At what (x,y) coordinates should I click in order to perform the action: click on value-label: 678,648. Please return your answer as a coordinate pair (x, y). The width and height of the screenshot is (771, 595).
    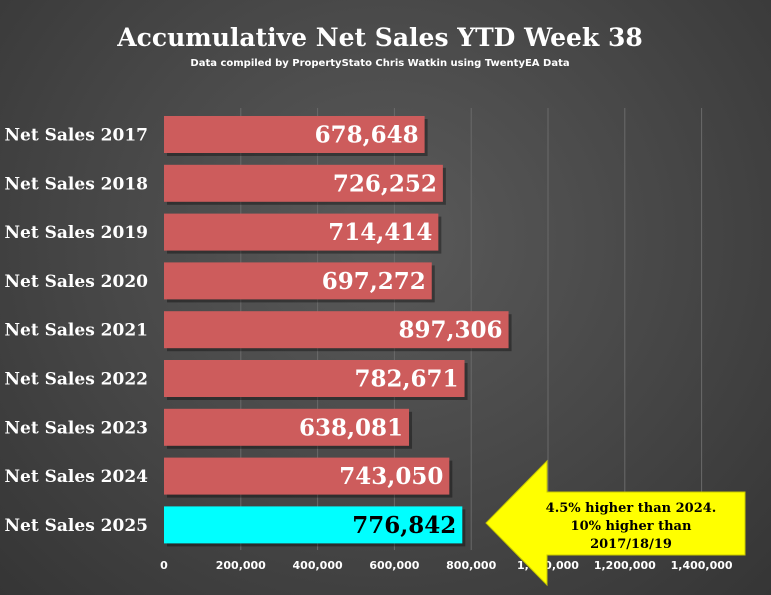
    Looking at the image, I should click on (367, 135).